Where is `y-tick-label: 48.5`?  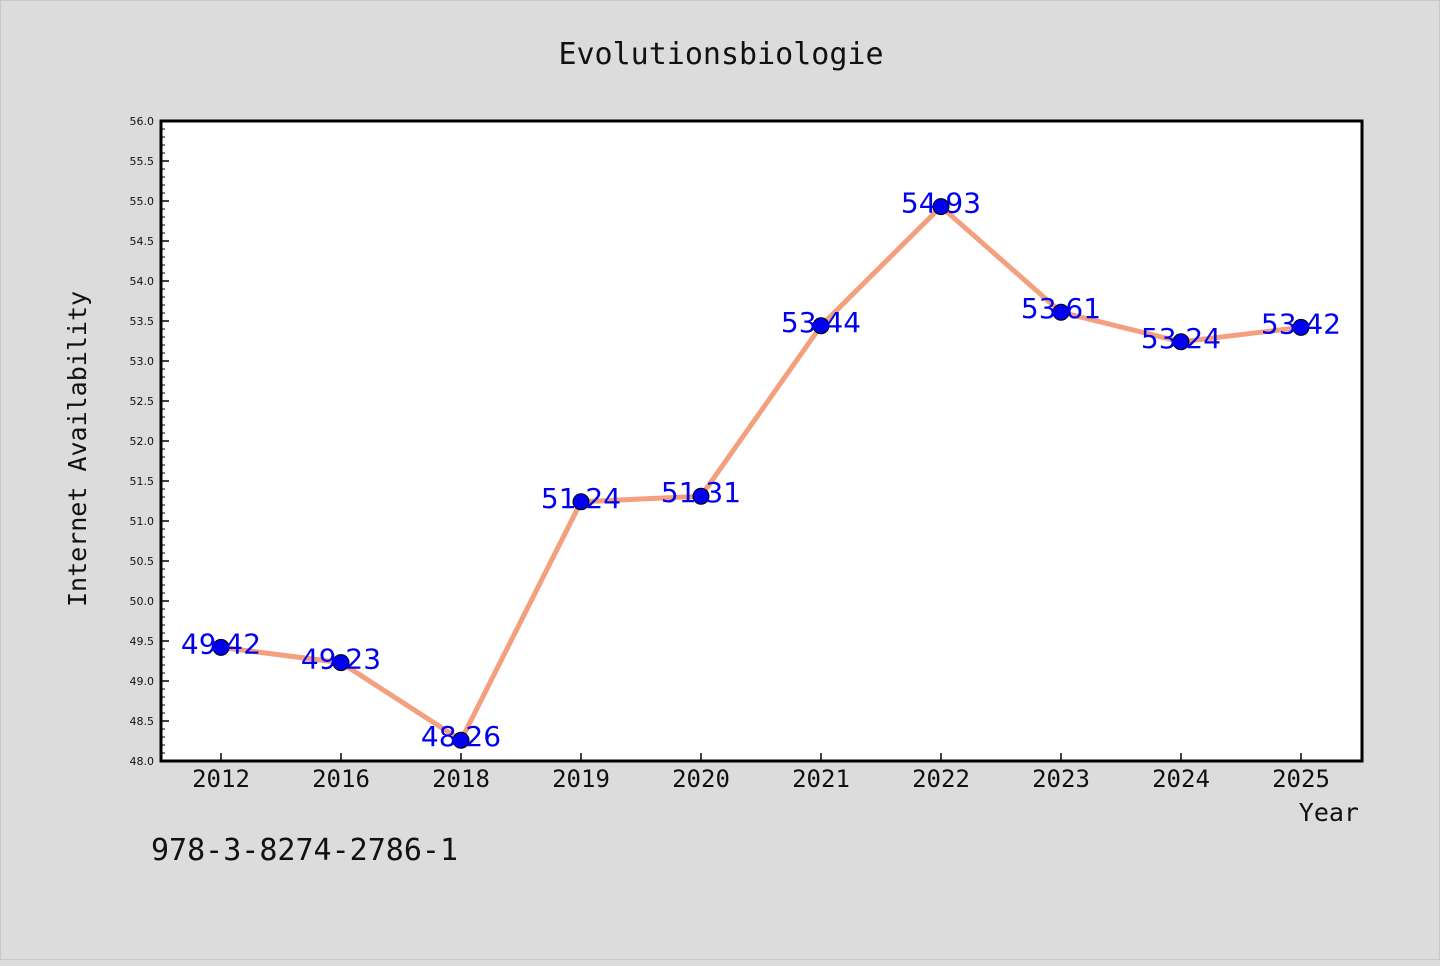 y-tick-label: 48.5 is located at coordinates (142, 721).